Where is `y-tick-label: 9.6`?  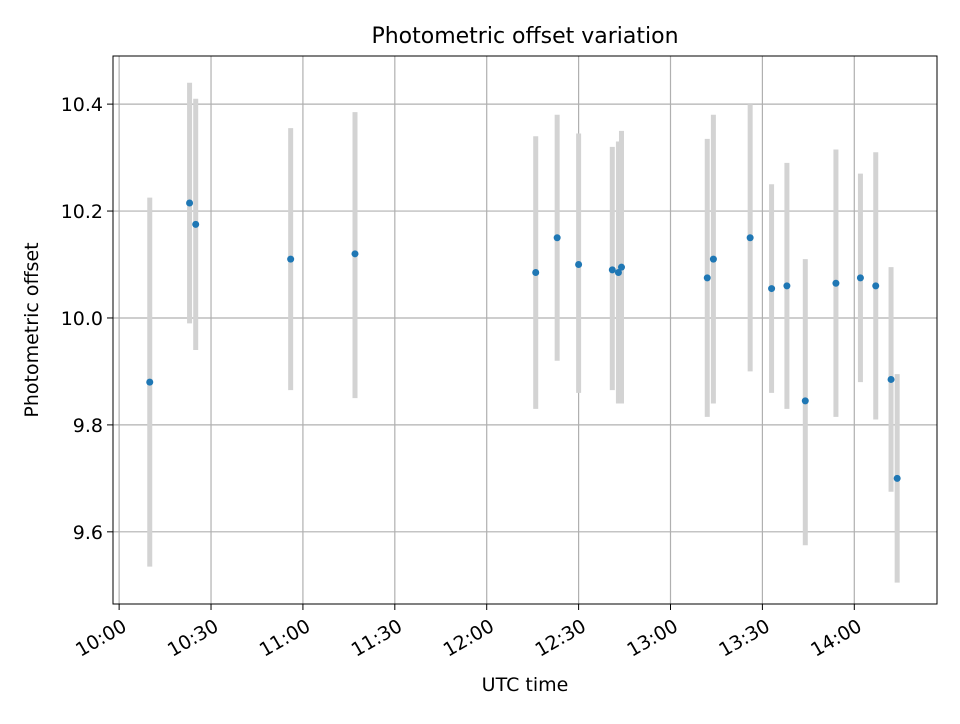
y-tick-label: 9.6 is located at coordinates (88, 533).